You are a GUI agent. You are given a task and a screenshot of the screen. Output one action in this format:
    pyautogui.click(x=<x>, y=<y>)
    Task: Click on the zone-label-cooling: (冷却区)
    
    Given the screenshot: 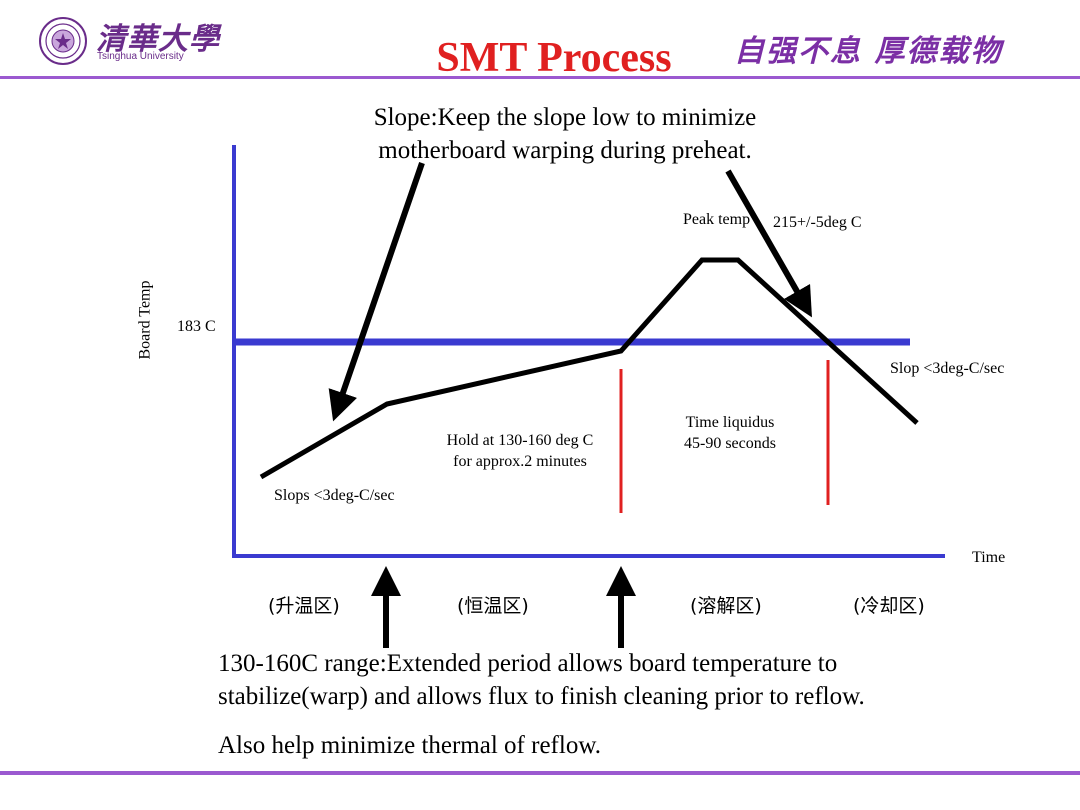 What is the action you would take?
    pyautogui.click(x=889, y=606)
    